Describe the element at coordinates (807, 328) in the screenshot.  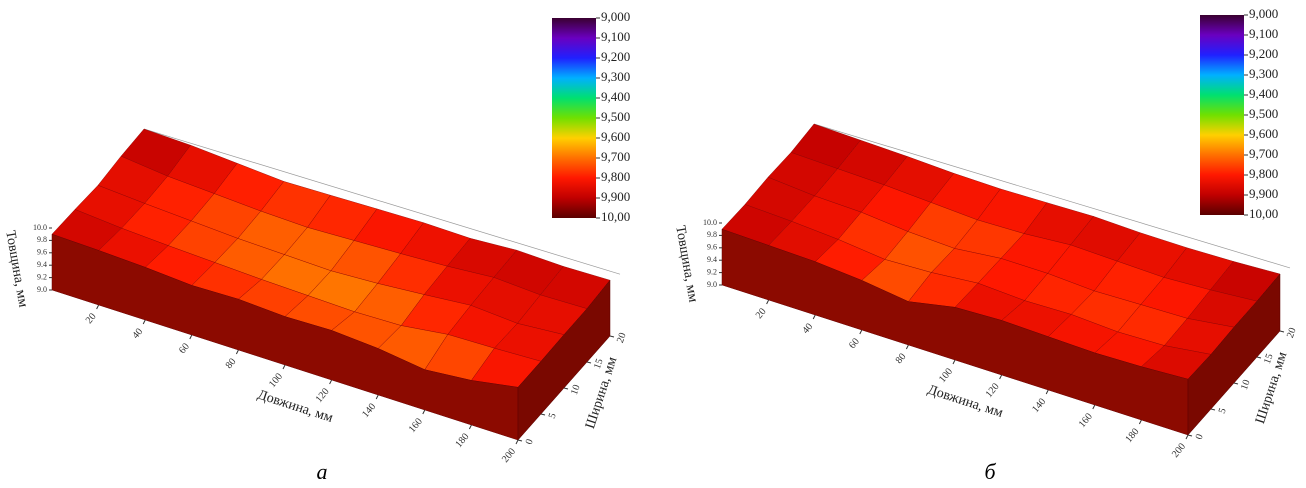
I see `x-tick-label: 40` at that location.